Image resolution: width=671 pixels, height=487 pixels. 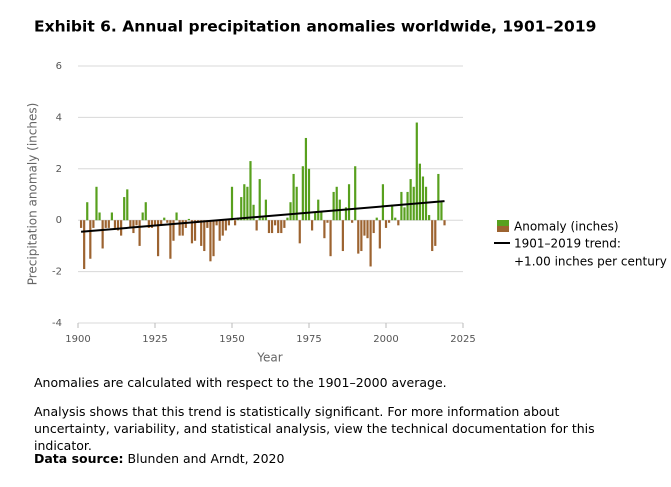 What do you see at coordinates (33, 194) in the screenshot?
I see `y-axis-label: Precipitation anomaly (inches)` at bounding box center [33, 194].